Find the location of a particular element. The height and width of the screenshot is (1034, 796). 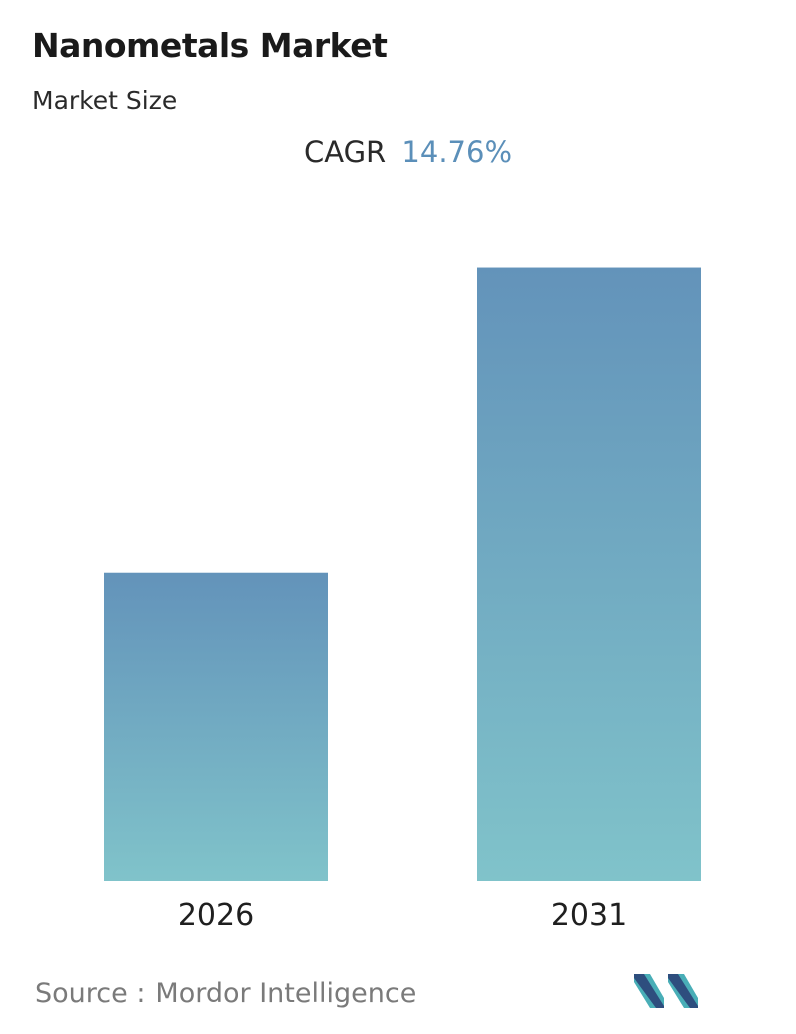

x-tick-label-2031: 2031 is located at coordinates (589, 915).